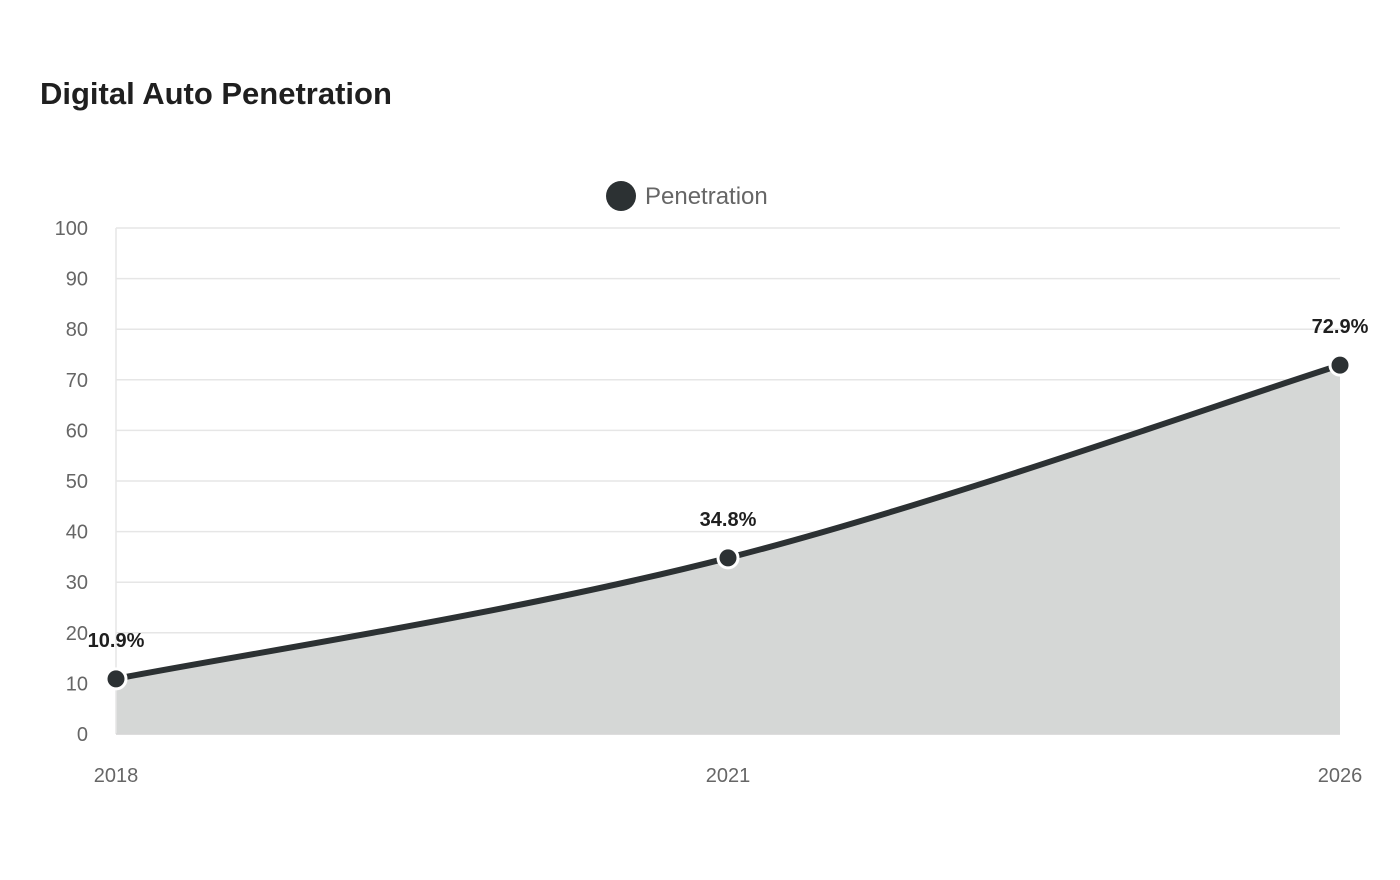 Image resolution: width=1400 pixels, height=880 pixels. I want to click on y-axis-ticks: 0 10 20 30 40 50 60 70 80 90 100, so click(71, 482).